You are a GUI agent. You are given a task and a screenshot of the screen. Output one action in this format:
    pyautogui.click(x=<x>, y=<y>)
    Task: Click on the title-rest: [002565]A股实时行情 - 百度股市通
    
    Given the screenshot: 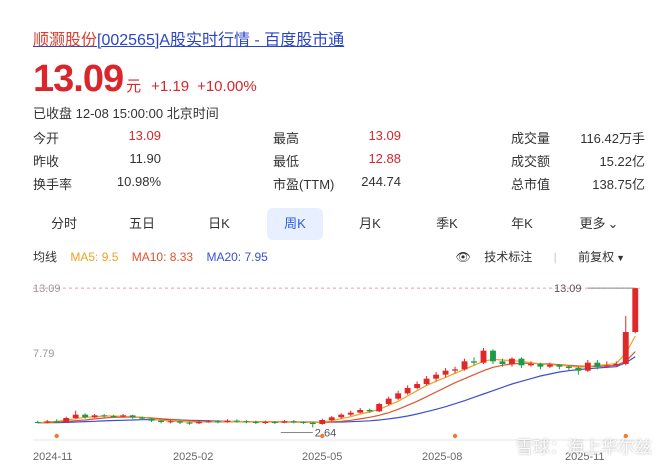 What is the action you would take?
    pyautogui.click(x=221, y=40)
    